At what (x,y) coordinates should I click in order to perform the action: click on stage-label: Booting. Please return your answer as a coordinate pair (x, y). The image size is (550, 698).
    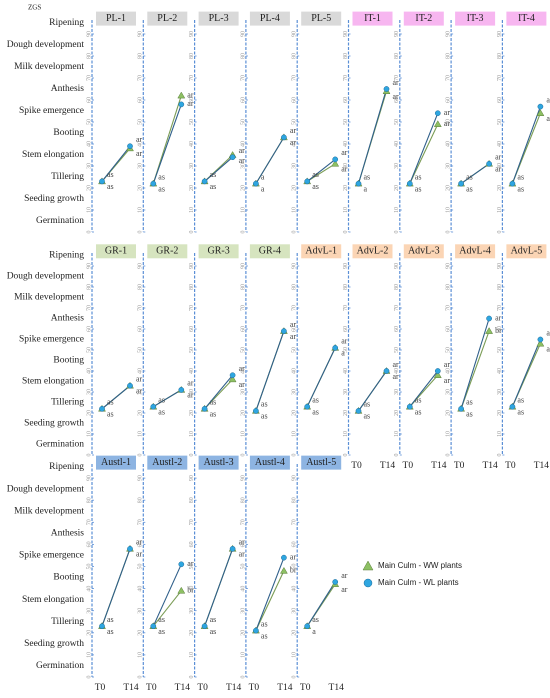
    Looking at the image, I should click on (68, 578).